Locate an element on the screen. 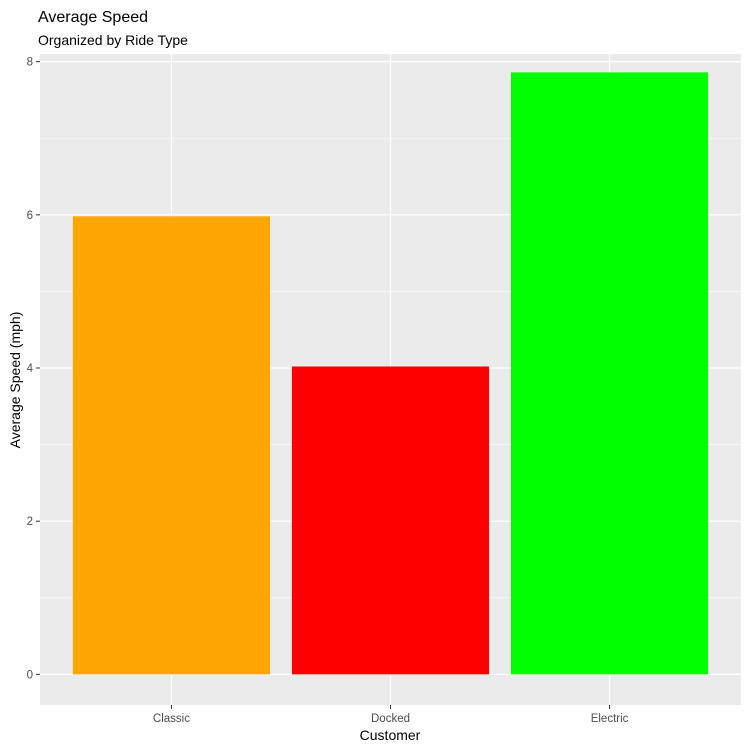  bar-docked is located at coordinates (390, 520).